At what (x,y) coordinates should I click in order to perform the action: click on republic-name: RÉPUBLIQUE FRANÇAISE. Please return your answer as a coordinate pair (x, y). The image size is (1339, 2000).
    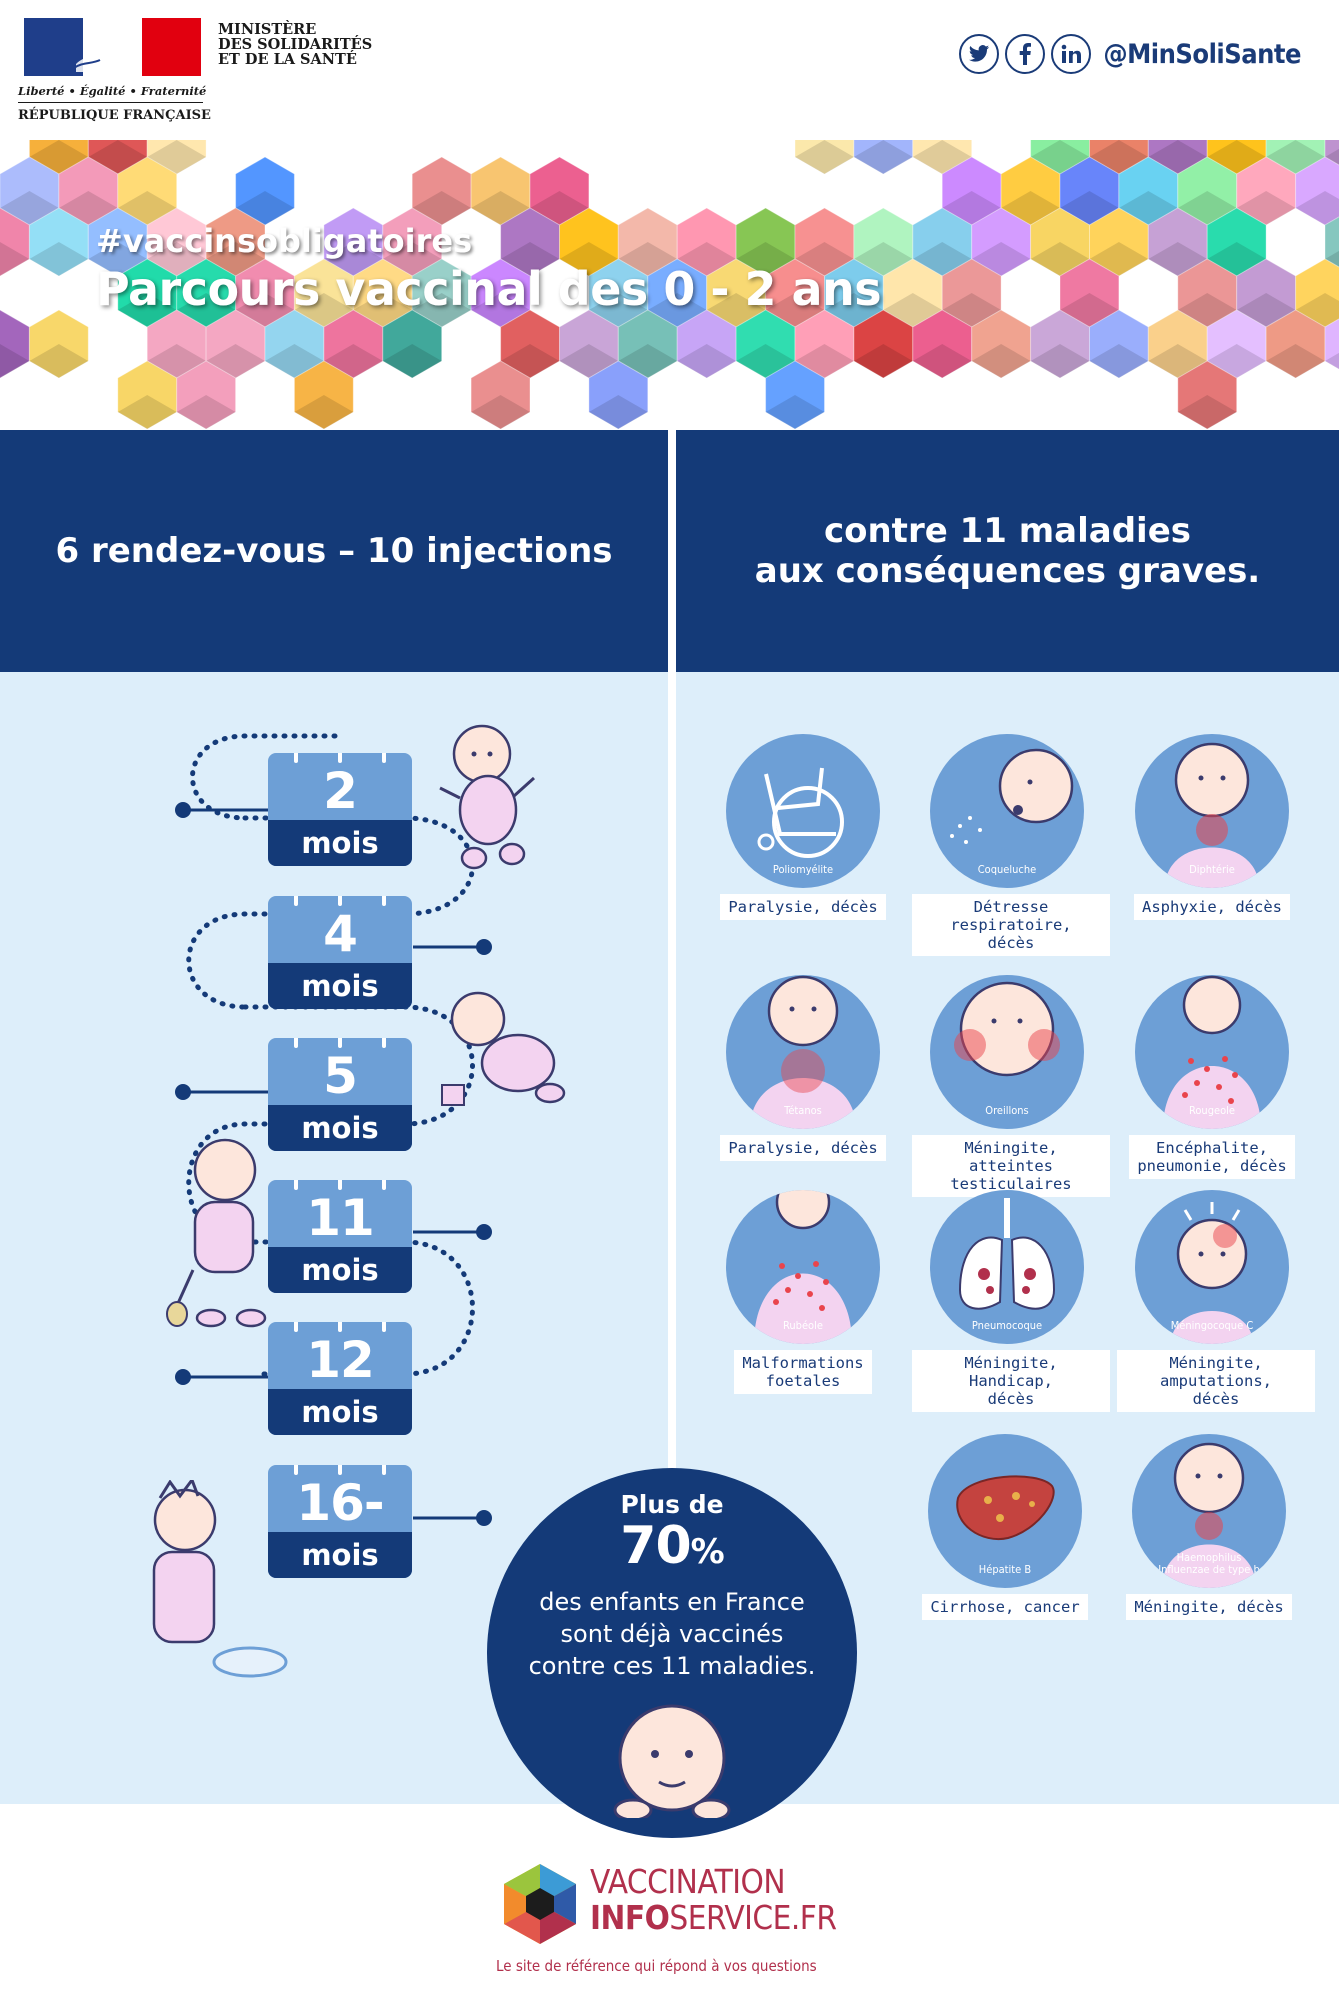
    Looking at the image, I should click on (114, 115).